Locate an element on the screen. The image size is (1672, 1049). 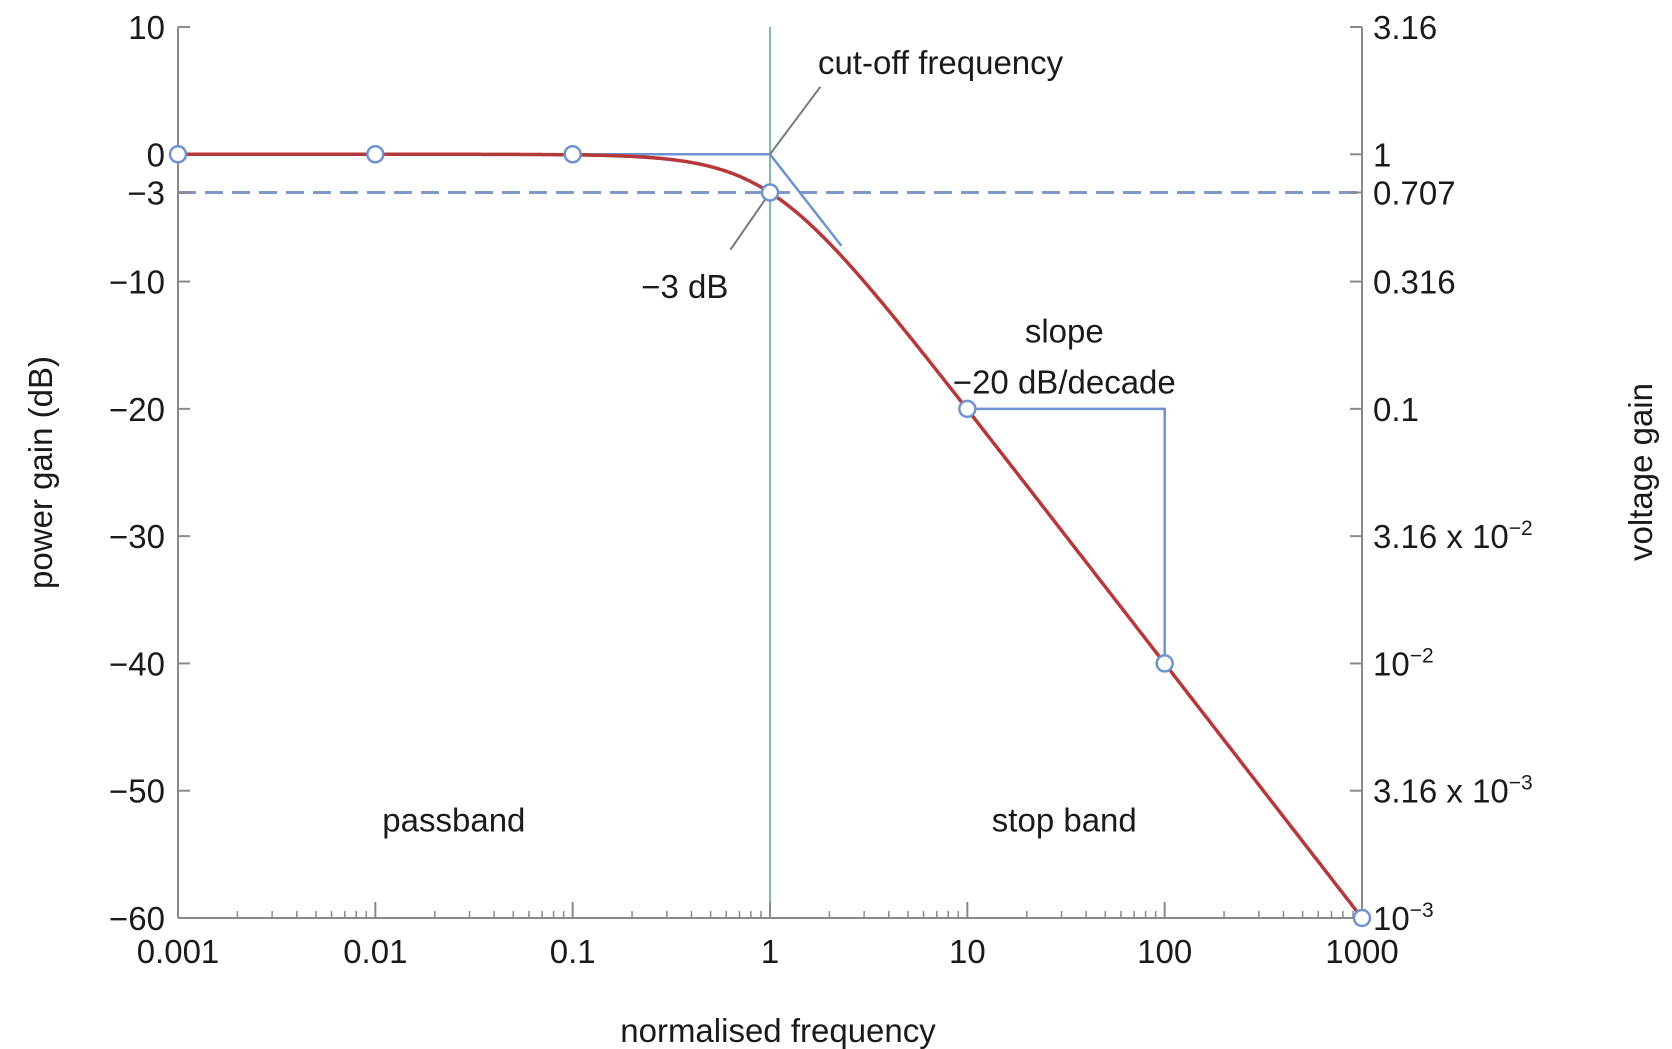
x-tick-label: 10 is located at coordinates (967, 951).